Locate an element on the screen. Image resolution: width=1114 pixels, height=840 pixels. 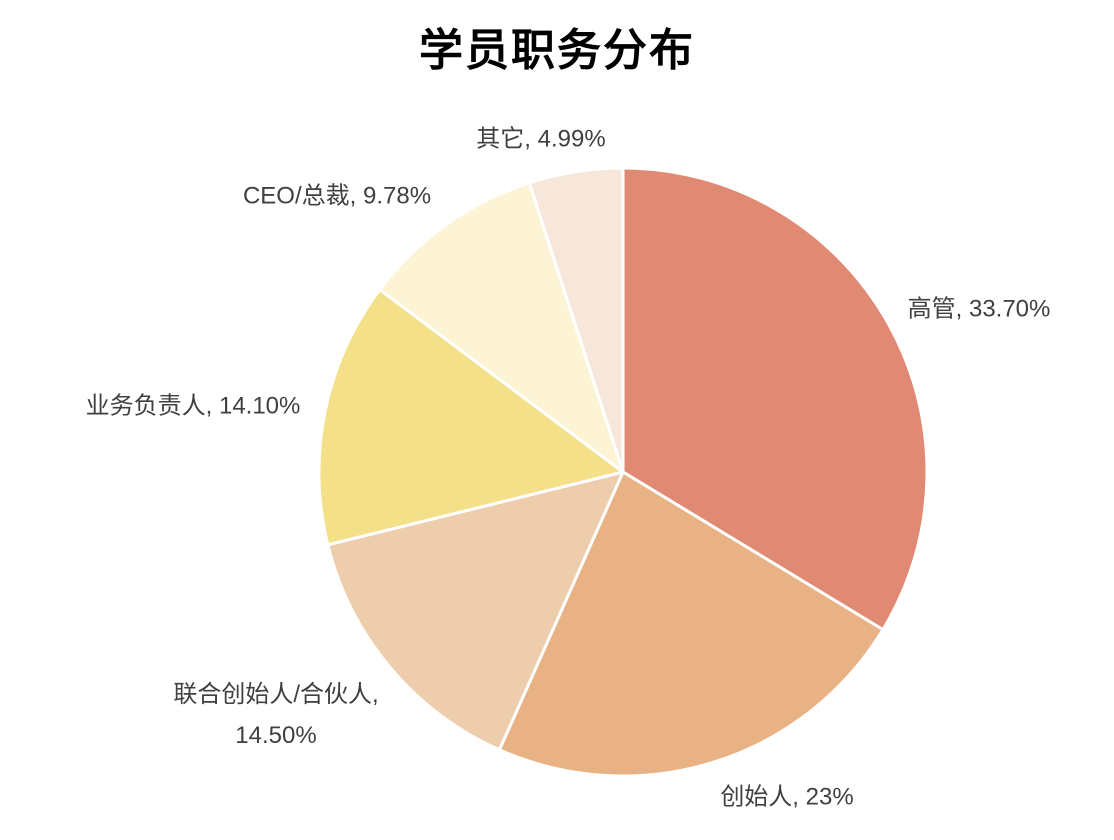
chart-title: 学员职务分布 is located at coordinates (557, 50).